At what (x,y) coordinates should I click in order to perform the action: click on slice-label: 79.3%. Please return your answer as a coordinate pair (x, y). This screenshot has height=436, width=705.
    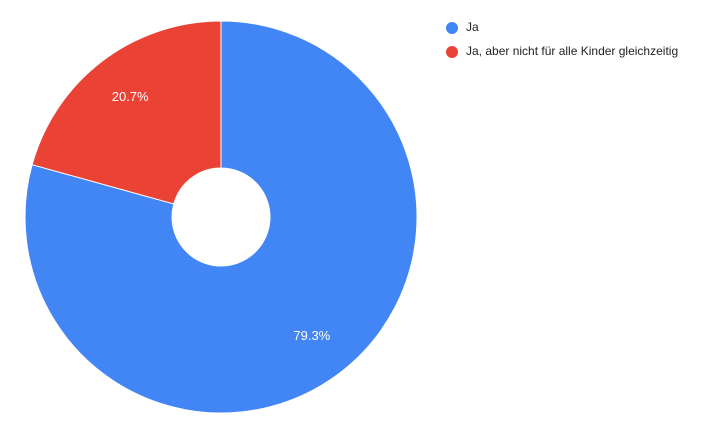
    Looking at the image, I should click on (311, 335).